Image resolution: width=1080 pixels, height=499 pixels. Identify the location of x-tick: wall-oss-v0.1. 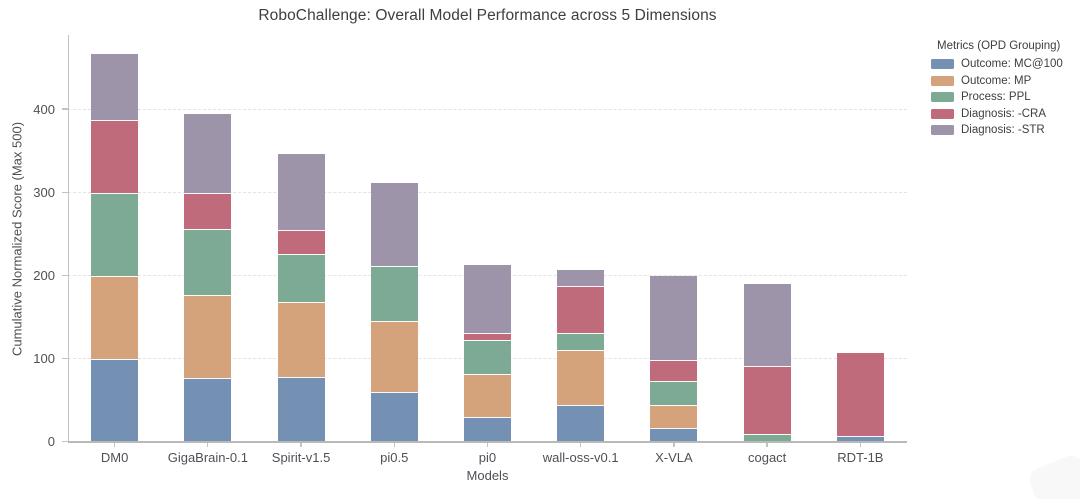
(580, 454).